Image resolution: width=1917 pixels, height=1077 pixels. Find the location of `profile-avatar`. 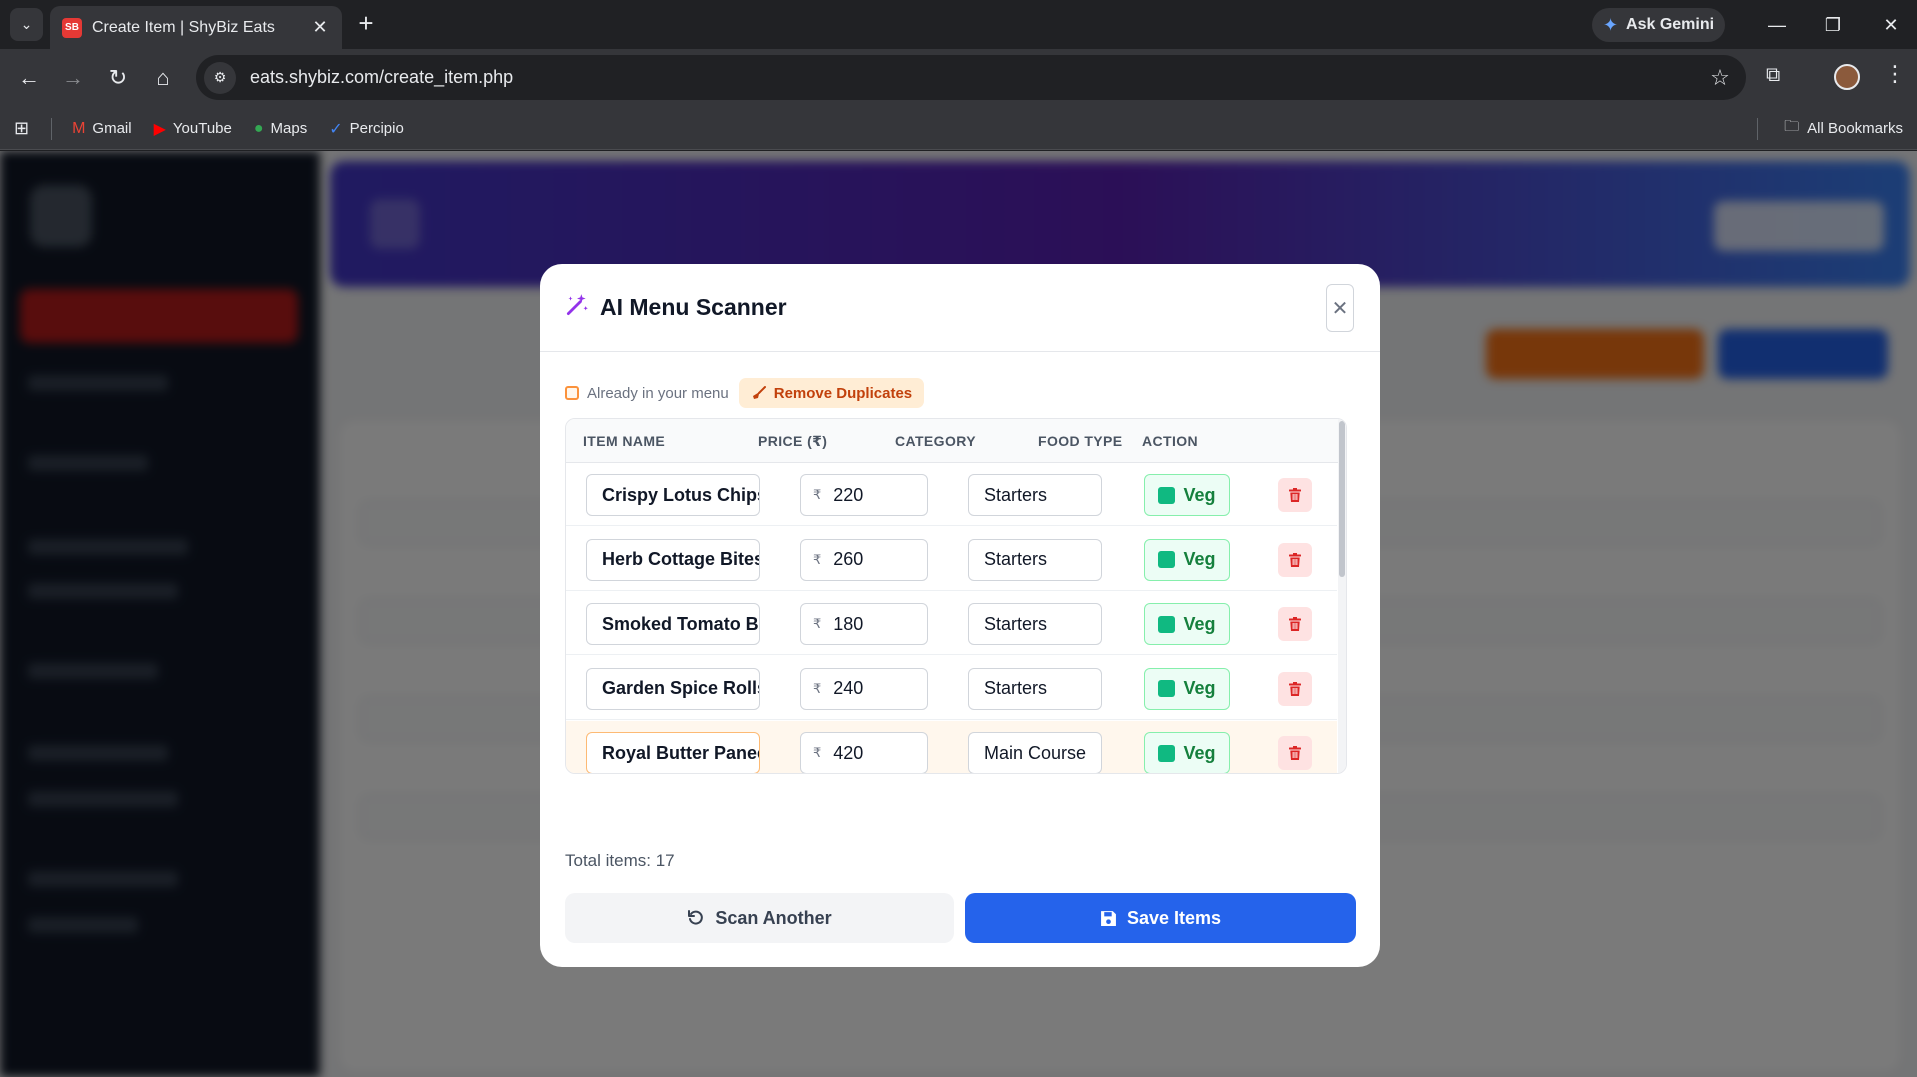

profile-avatar is located at coordinates (1847, 77).